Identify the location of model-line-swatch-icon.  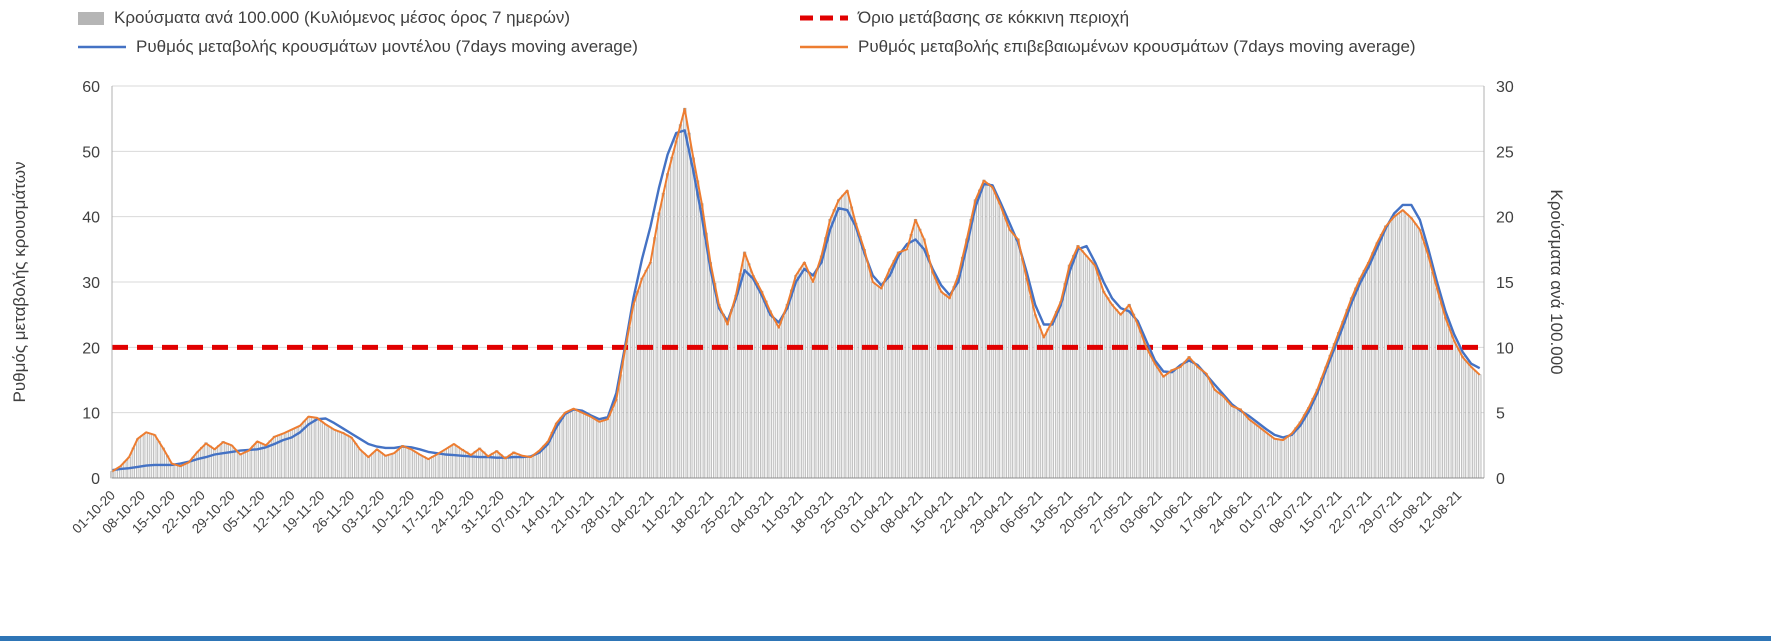
(102, 47).